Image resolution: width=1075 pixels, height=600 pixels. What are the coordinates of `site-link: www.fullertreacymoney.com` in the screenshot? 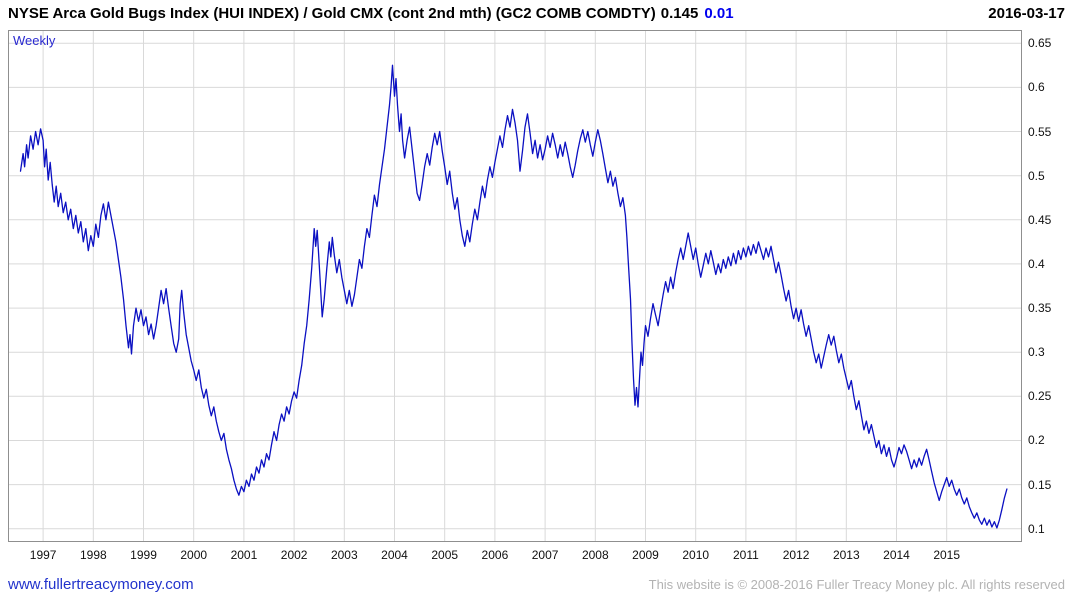 It's located at (101, 584).